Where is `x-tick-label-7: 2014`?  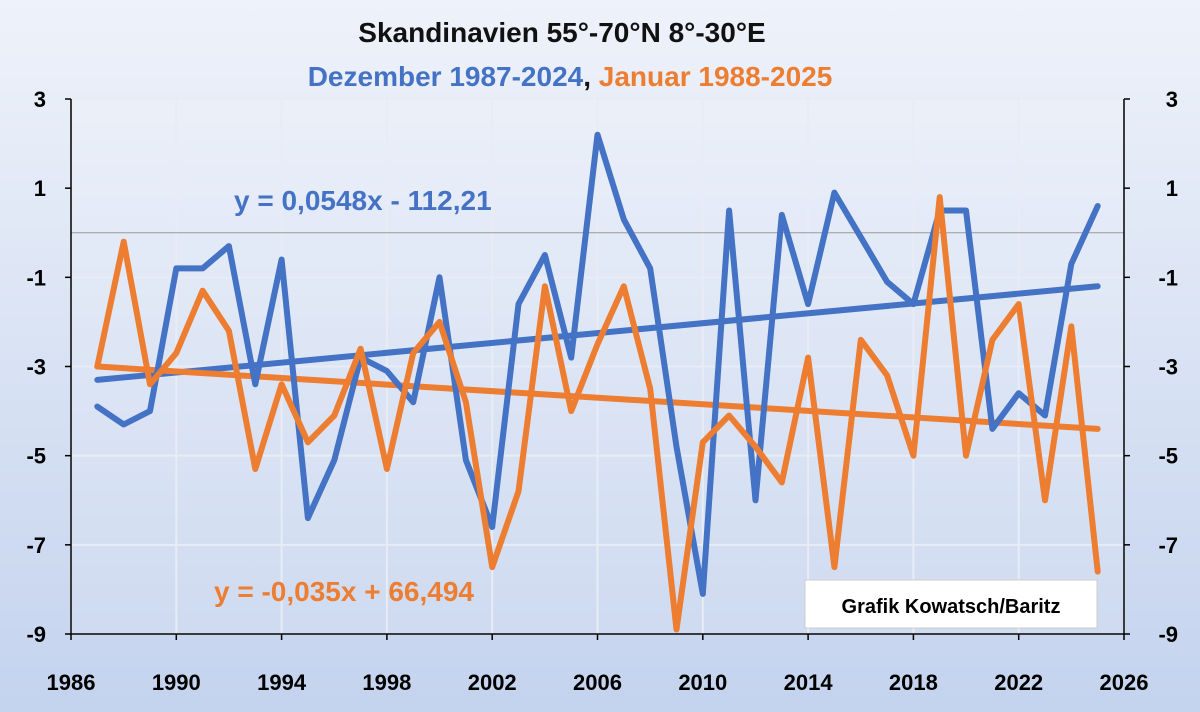 x-tick-label-7: 2014 is located at coordinates (809, 682).